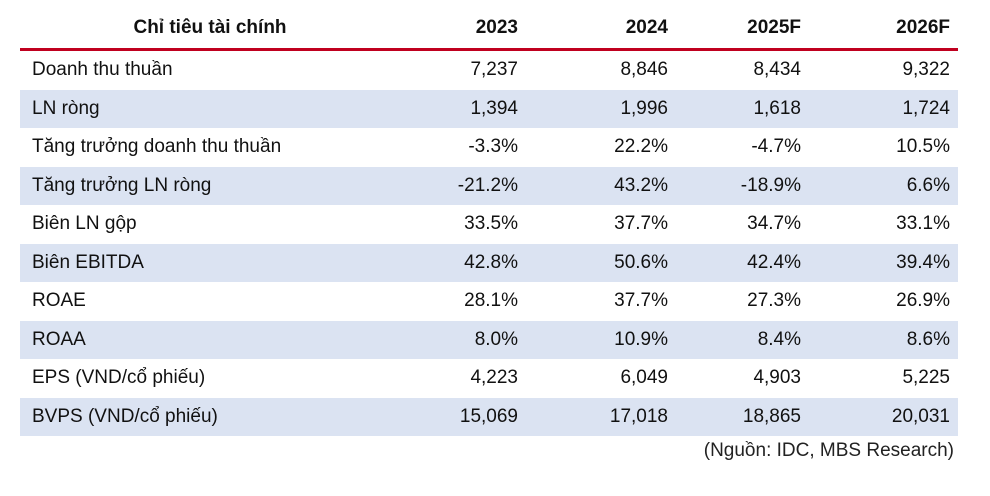 This screenshot has width=990, height=496. I want to click on header-year-2026f: 2026F, so click(923, 27).